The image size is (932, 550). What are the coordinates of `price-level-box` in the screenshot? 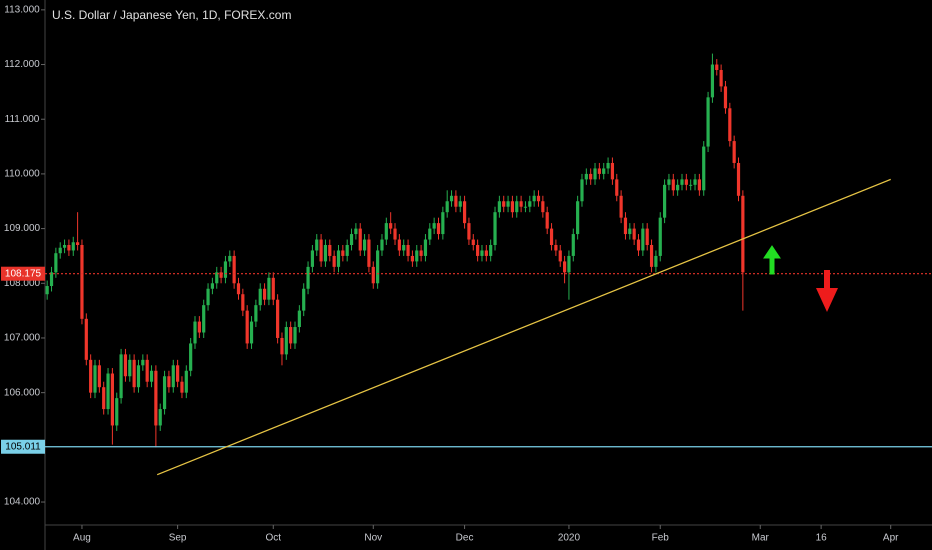 It's located at (23, 446).